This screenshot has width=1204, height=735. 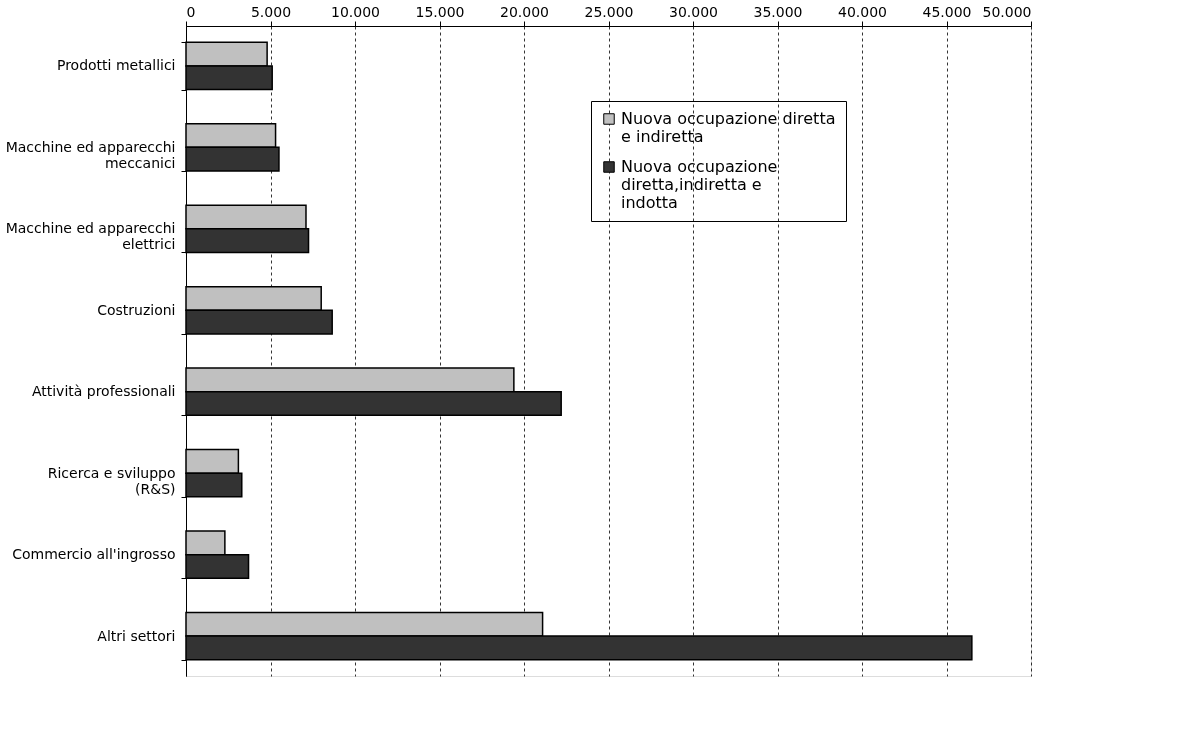 I want to click on legend-label: Nuova occupazione diretta,indiretta e indotta, so click(x=699, y=184).